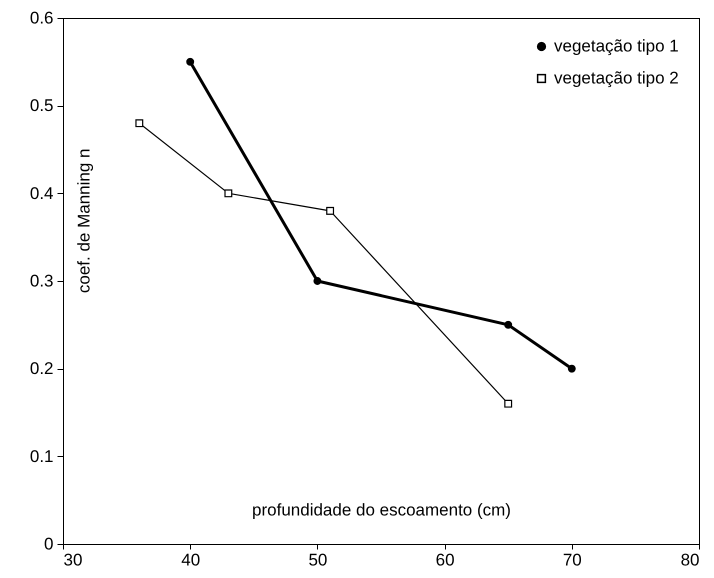 The width and height of the screenshot is (714, 578). What do you see at coordinates (42, 18) in the screenshot?
I see `y-tick-label: 0.6` at bounding box center [42, 18].